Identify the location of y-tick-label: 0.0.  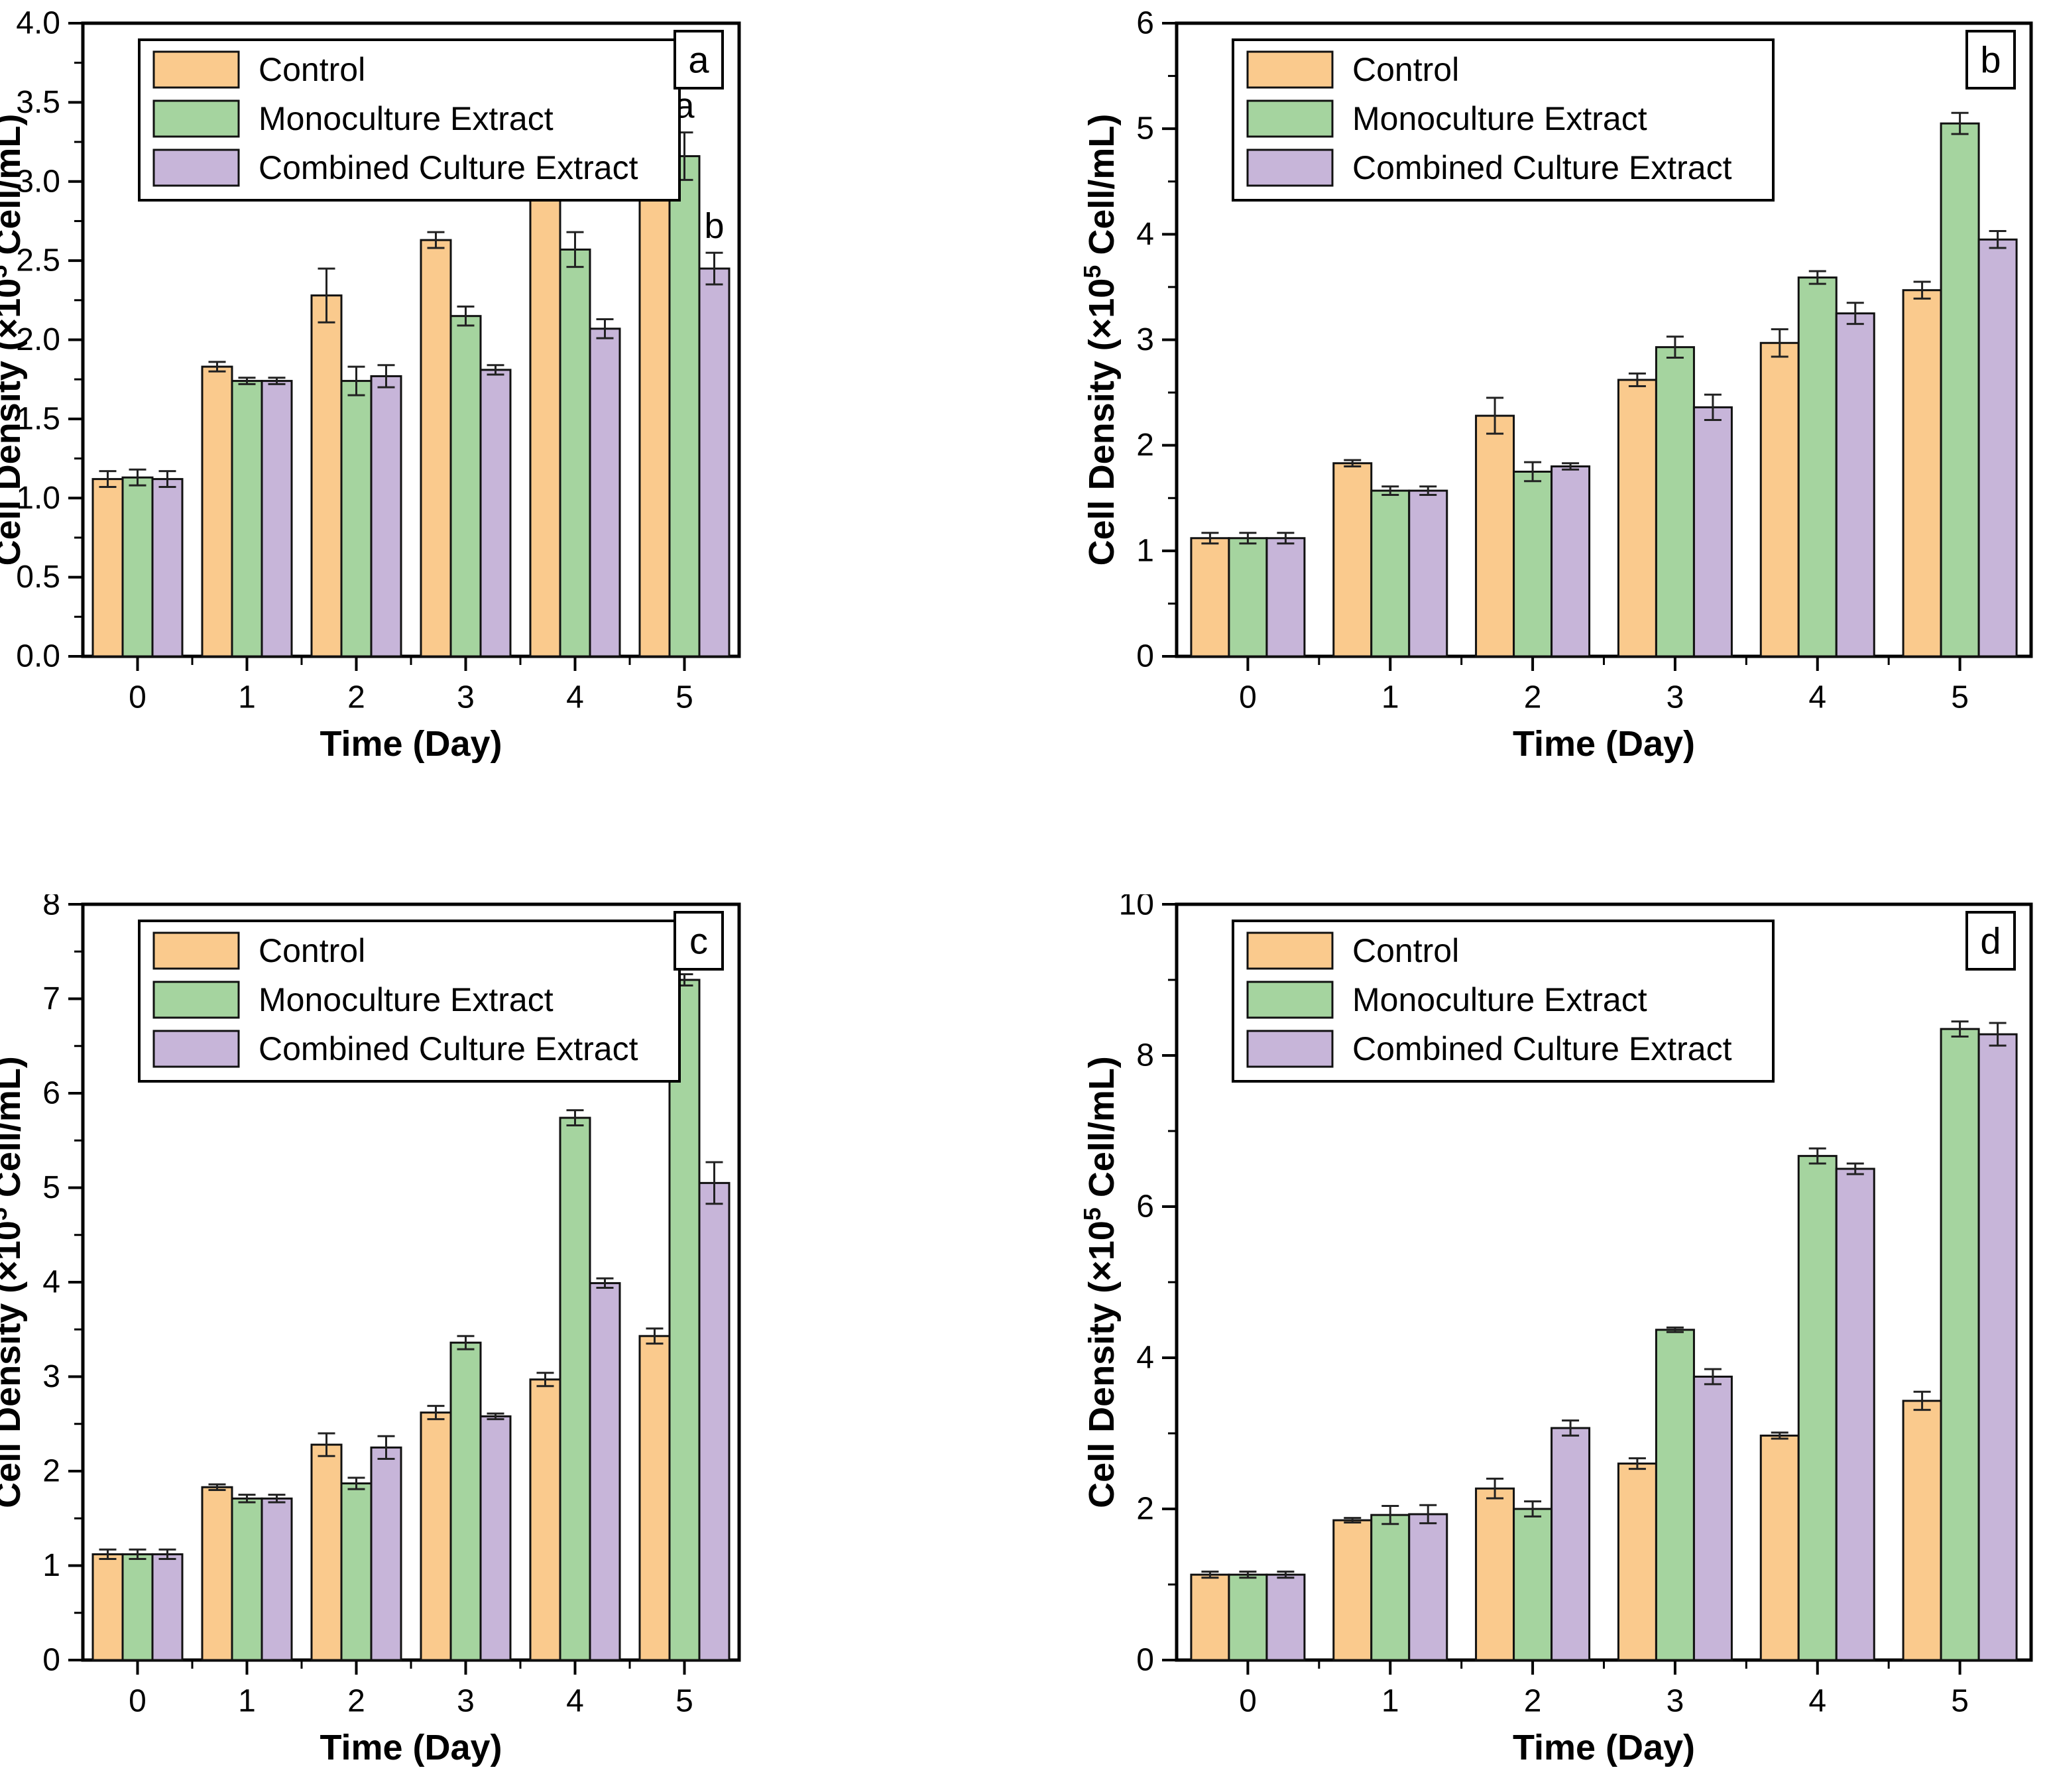
(38, 656).